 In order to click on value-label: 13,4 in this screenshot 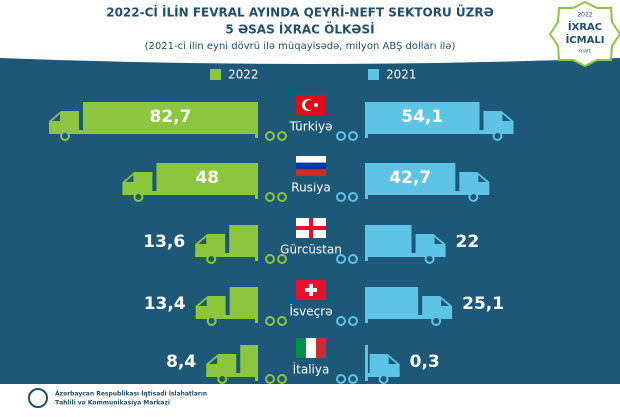, I will do `click(165, 304)`.